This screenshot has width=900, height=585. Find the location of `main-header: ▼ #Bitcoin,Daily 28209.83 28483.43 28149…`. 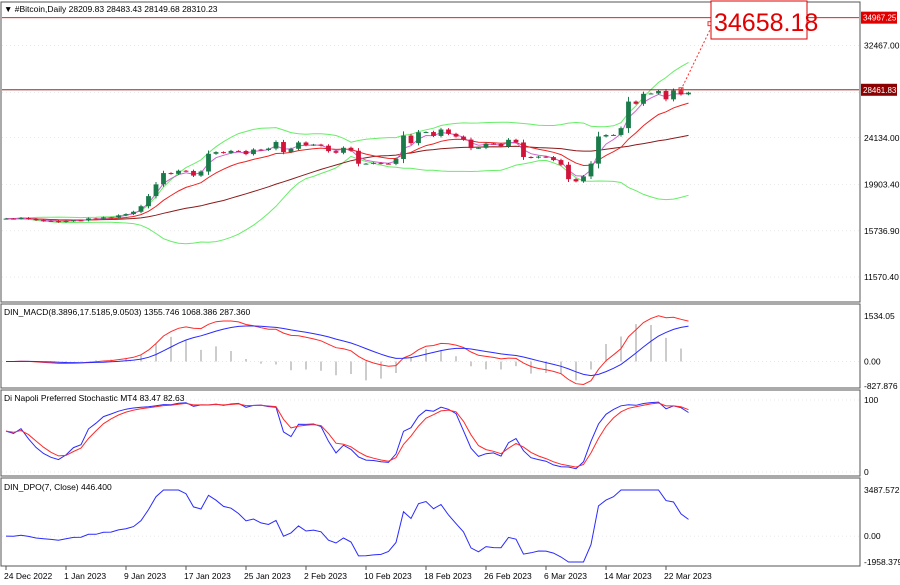

main-header: ▼ #Bitcoin,Daily 28209.83 28483.43 28149… is located at coordinates (111, 9).